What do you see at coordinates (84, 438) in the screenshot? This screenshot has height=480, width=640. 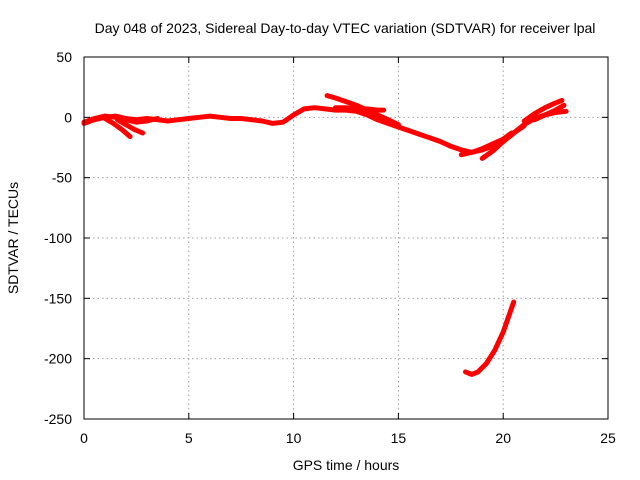 I see `x-tick-label: 0` at bounding box center [84, 438].